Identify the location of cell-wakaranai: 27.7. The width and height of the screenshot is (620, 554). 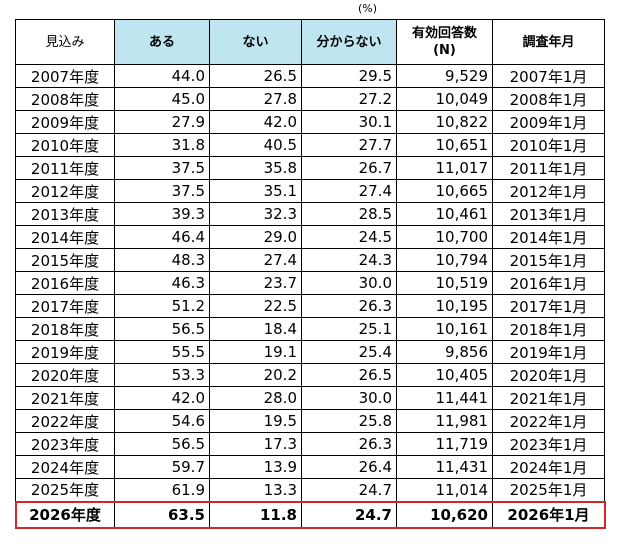
(349, 145).